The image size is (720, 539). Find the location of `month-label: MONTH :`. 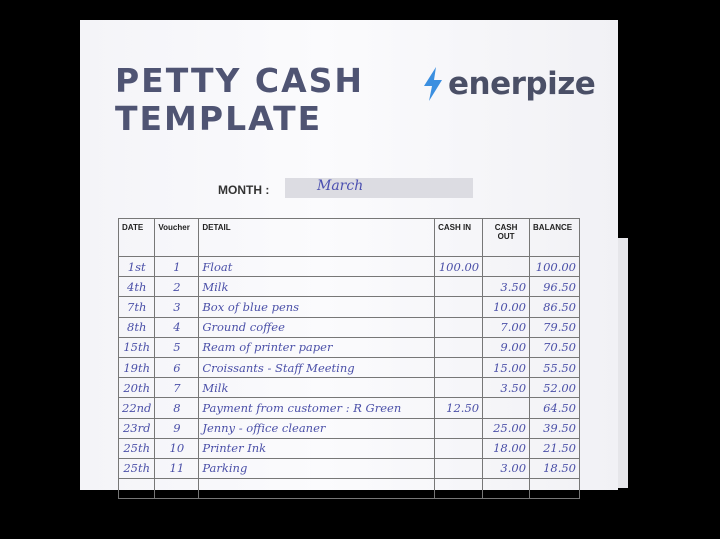

month-label: MONTH : is located at coordinates (244, 190).